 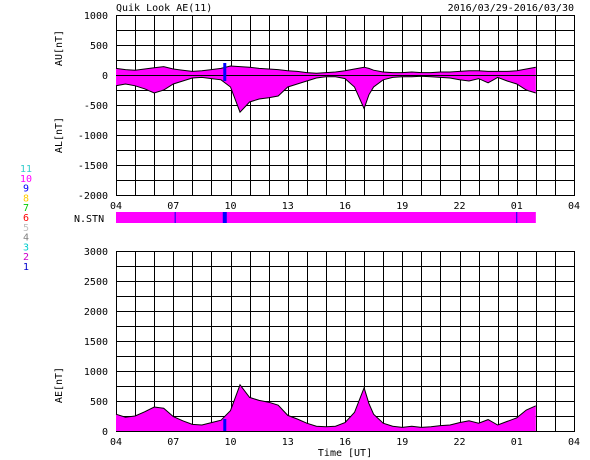 I want to click on ae-y-tick-label: 3000, so click(x=96, y=252).